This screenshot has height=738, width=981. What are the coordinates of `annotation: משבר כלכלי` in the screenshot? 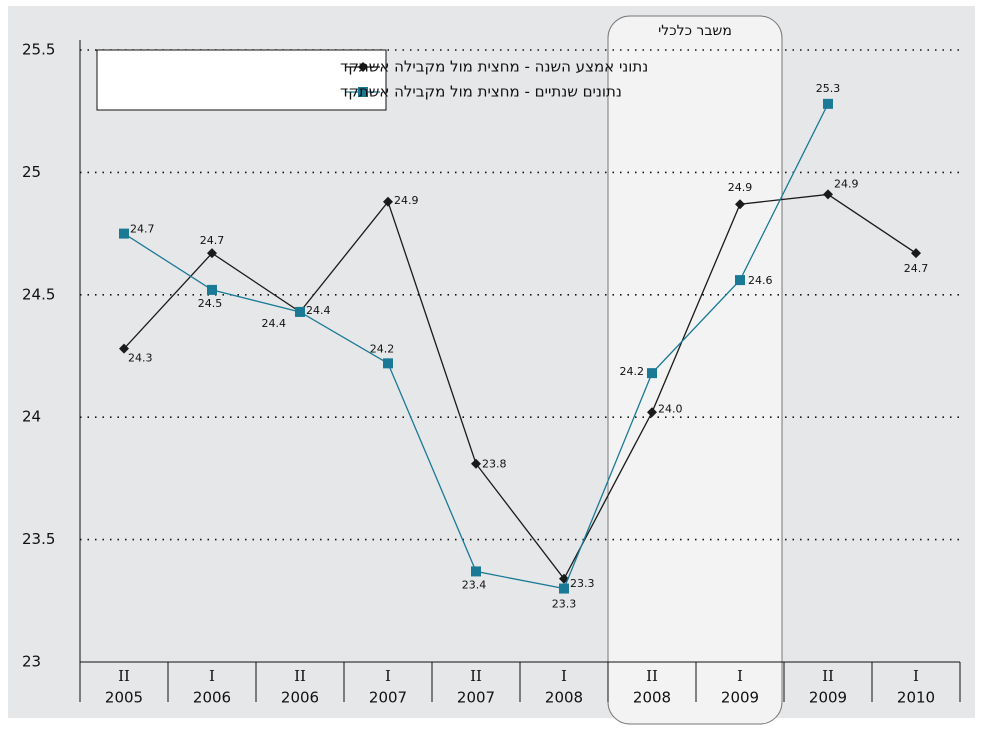 It's located at (695, 31).